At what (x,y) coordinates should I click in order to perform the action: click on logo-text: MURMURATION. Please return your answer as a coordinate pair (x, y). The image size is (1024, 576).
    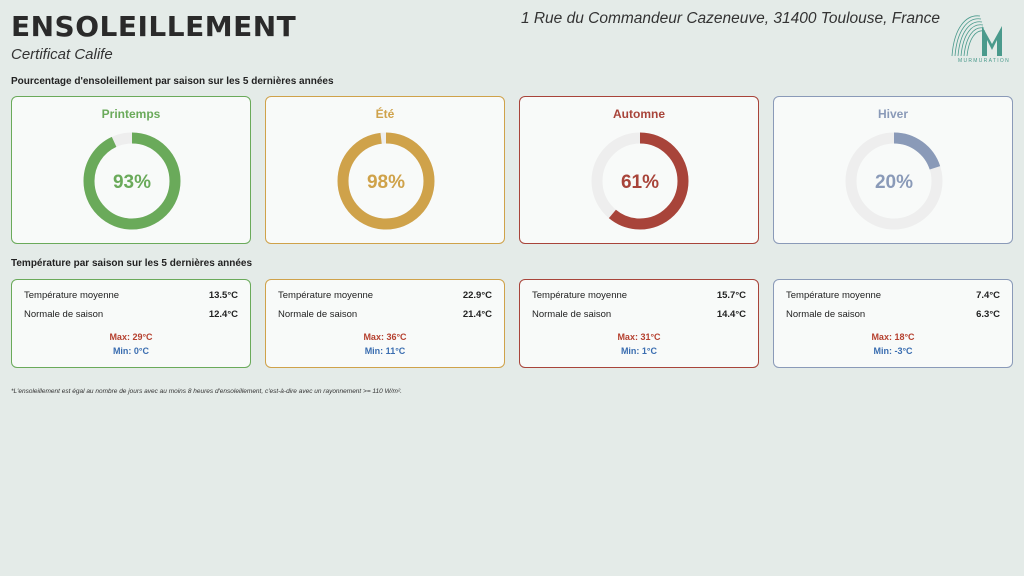
    Looking at the image, I should click on (984, 61).